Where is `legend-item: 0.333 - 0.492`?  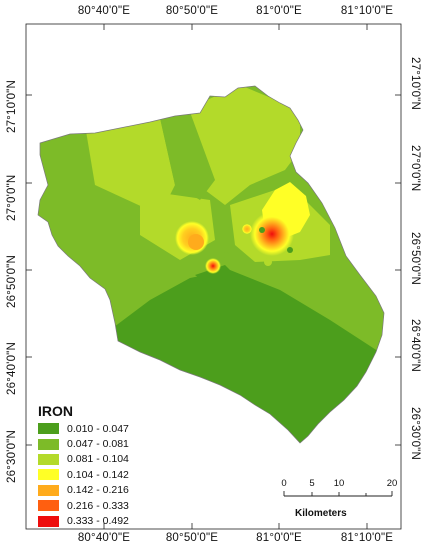
legend-item: 0.333 - 0.492 is located at coordinates (83, 520).